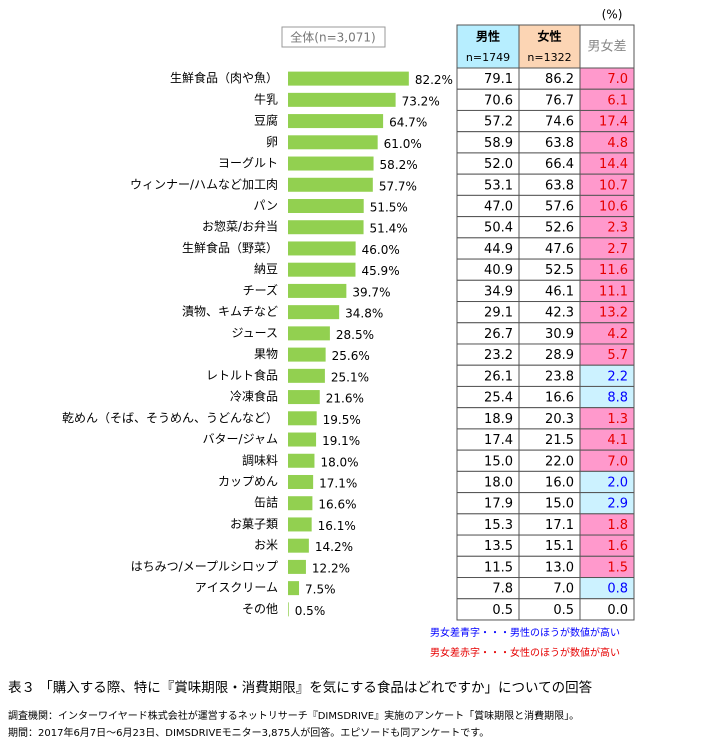 This screenshot has width=710, height=747. I want to click on table-value: 15.3, so click(498, 525).